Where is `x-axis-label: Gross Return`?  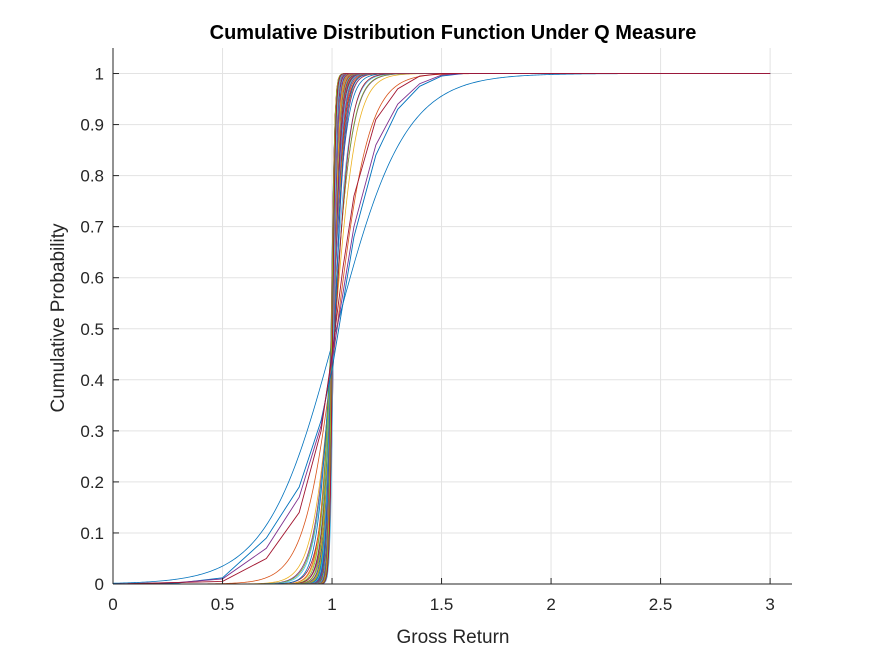
x-axis-label: Gross Return is located at coordinates (453, 637).